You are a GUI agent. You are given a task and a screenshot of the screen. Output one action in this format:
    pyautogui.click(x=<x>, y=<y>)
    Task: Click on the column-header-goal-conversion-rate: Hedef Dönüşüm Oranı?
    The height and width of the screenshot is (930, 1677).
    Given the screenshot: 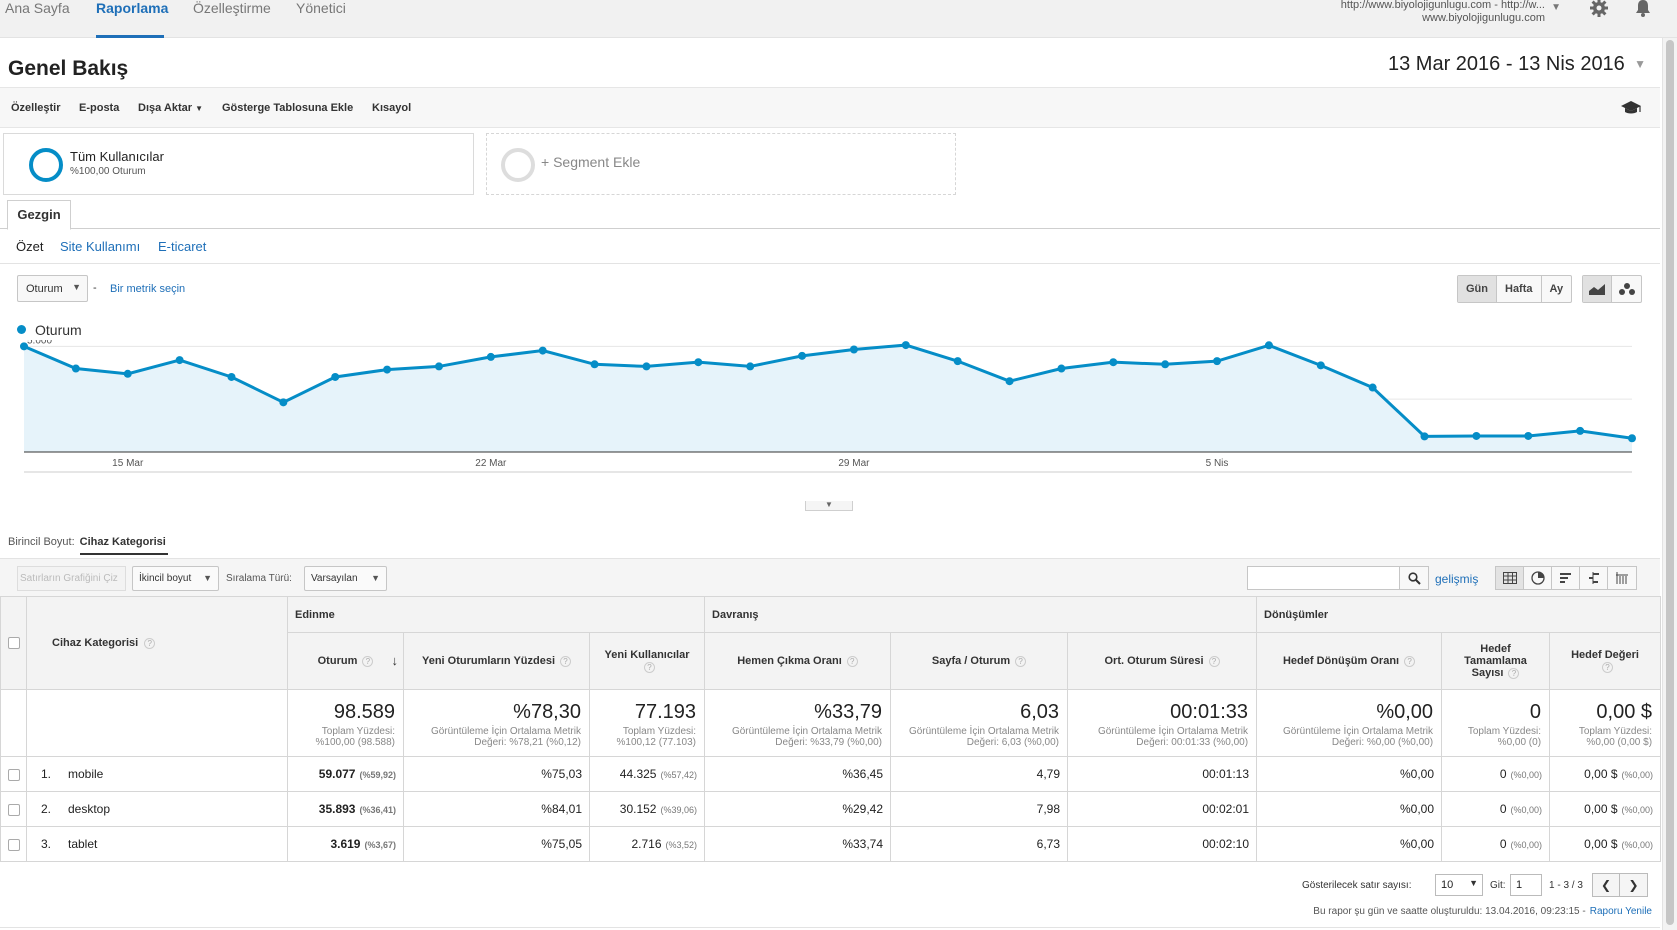 What is the action you would take?
    pyautogui.click(x=1349, y=661)
    